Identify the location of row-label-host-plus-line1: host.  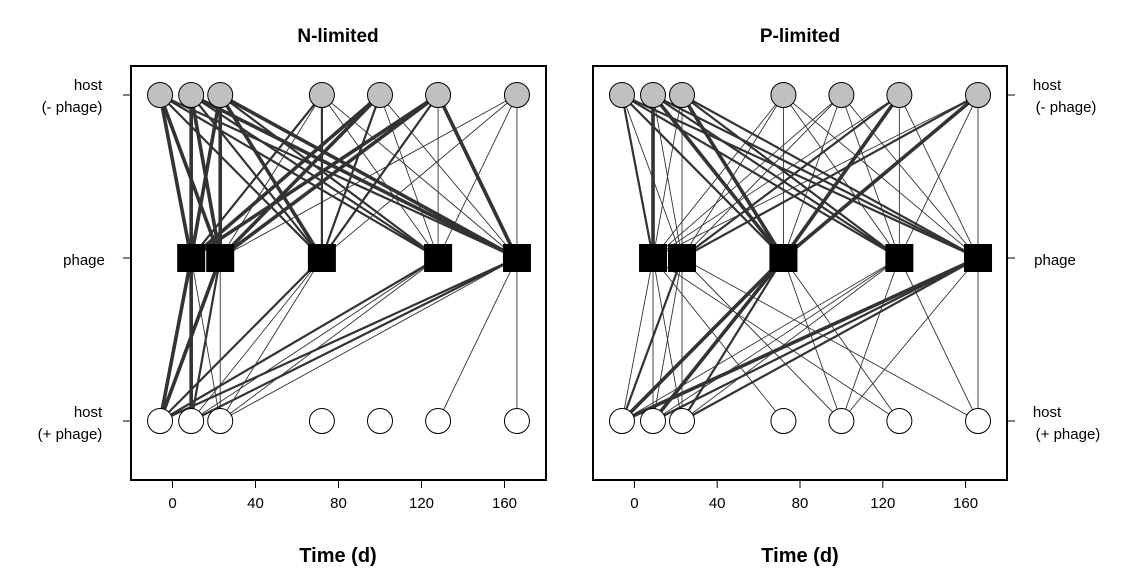
(88, 412).